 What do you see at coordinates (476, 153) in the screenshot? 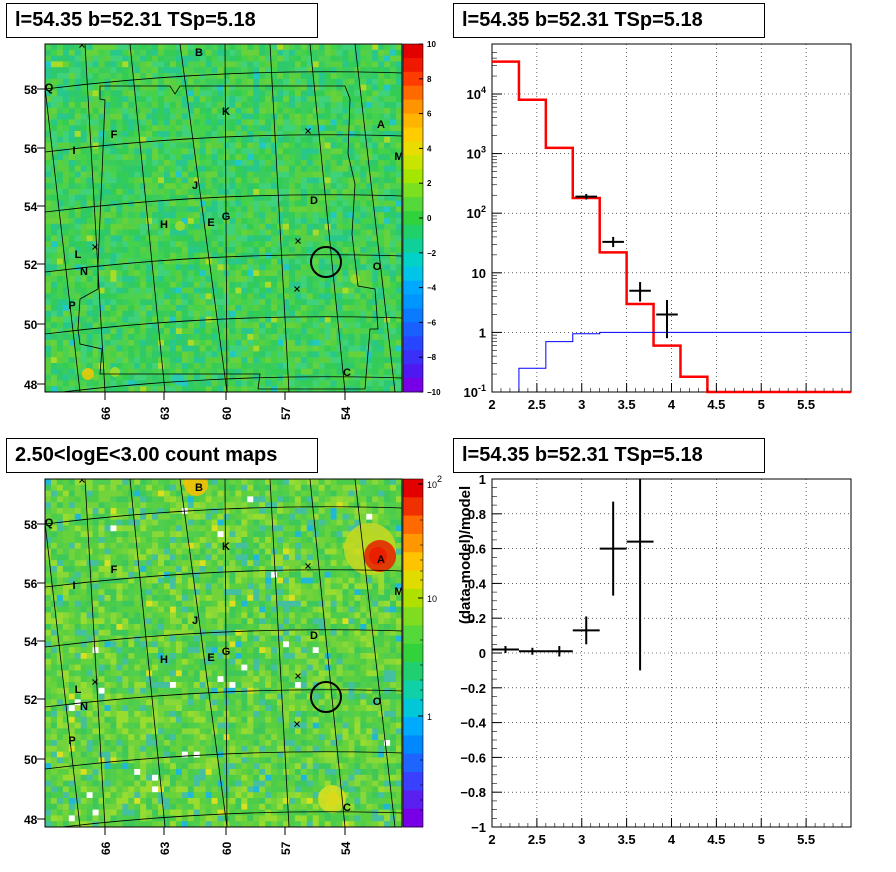
I see `y-tick-label: 10³` at bounding box center [476, 153].